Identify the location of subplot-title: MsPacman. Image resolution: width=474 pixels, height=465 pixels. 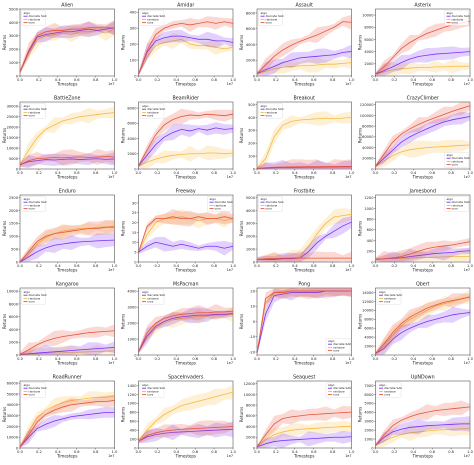
(186, 285).